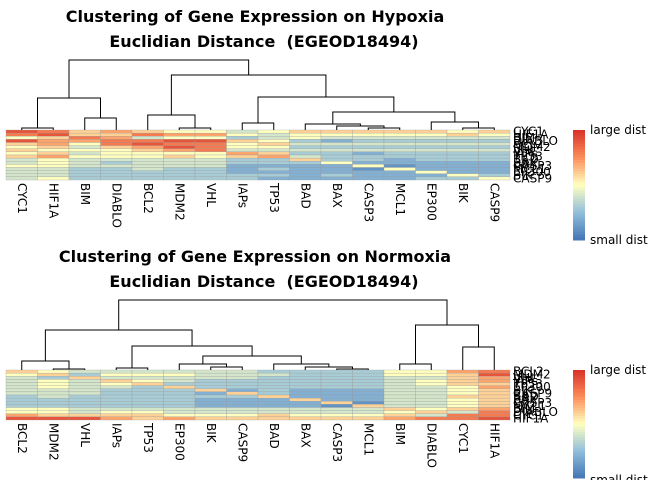  Describe the element at coordinates (148, 198) in the screenshot. I see `column-label: BCL2` at that location.